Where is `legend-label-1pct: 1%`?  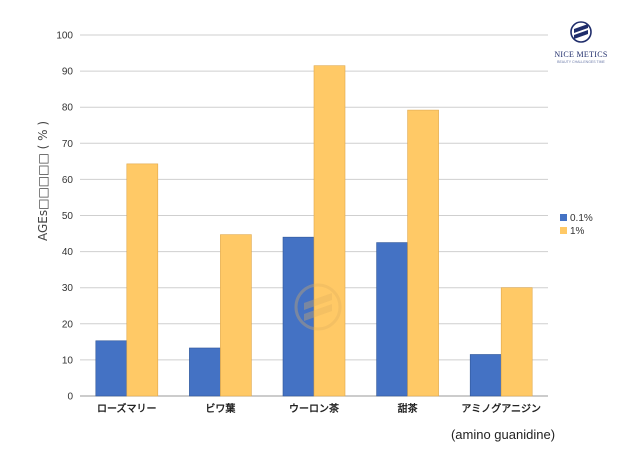 legend-label-1pct: 1% is located at coordinates (577, 231).